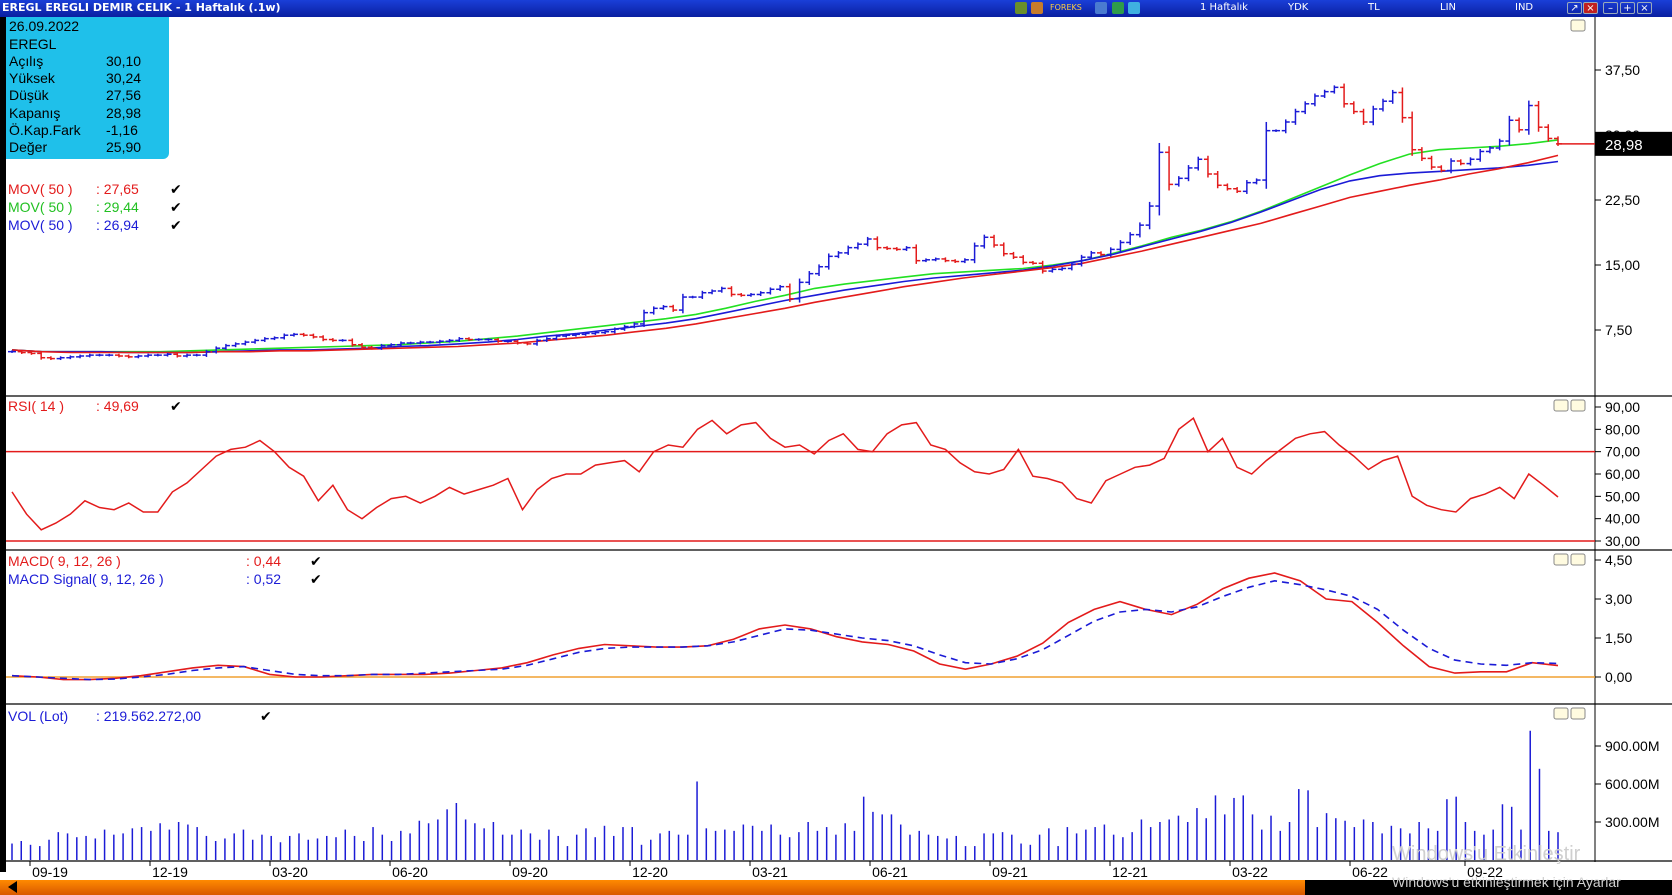 Image resolution: width=1672 pixels, height=895 pixels. I want to click on feed-label: FOREKS, so click(1066, 7).